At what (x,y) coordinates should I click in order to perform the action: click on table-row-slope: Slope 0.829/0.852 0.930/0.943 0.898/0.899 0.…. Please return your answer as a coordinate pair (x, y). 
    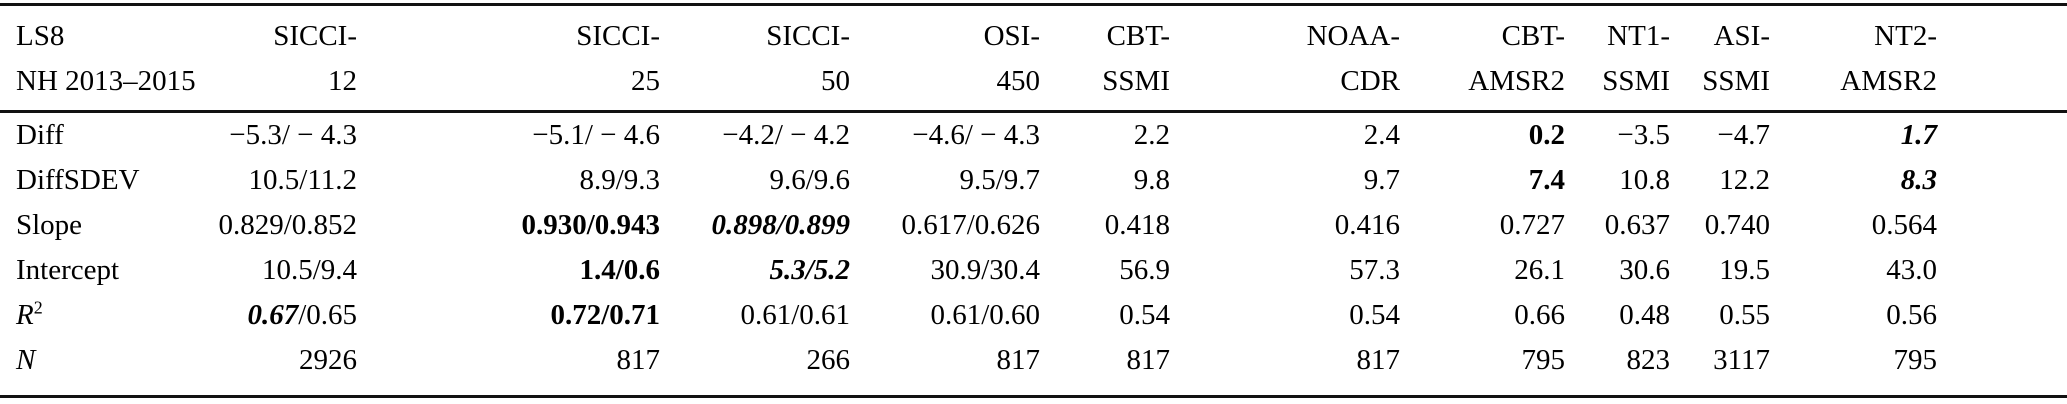
    Looking at the image, I should click on (1033, 225).